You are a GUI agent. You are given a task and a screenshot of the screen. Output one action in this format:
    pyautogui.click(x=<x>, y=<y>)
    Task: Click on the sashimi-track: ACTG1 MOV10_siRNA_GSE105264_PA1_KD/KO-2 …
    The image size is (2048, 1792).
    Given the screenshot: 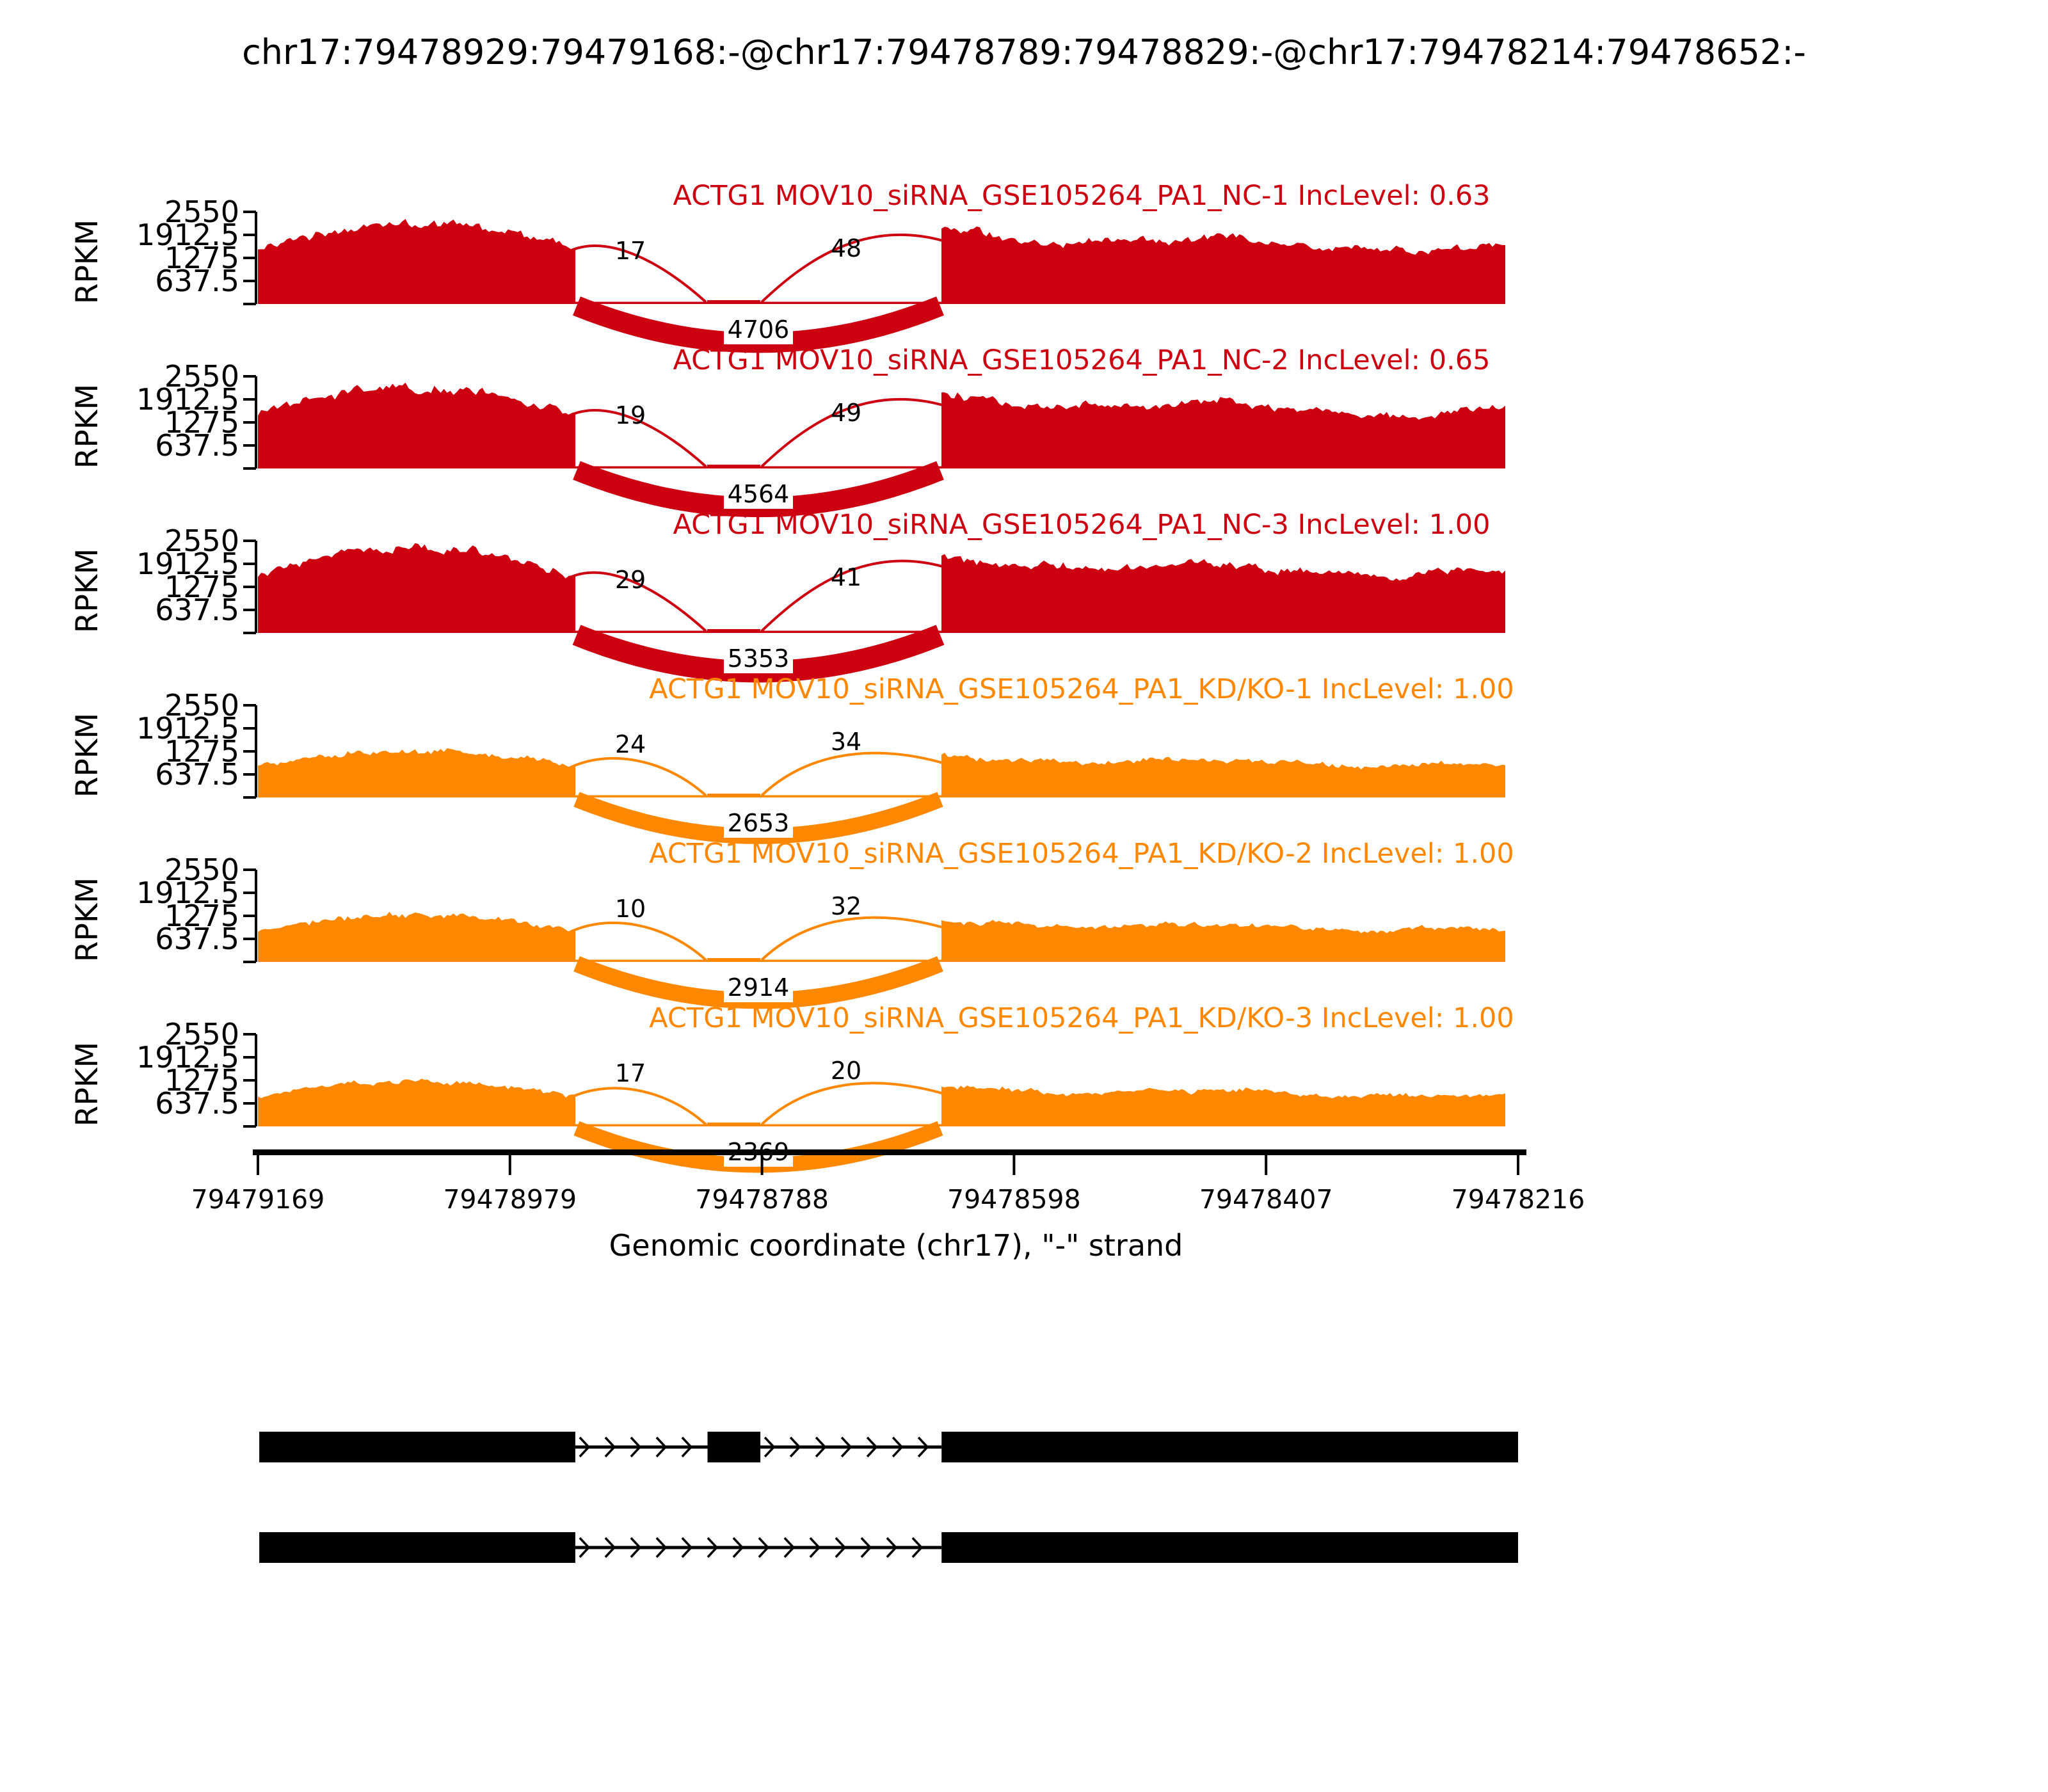 What is the action you would take?
    pyautogui.click(x=792, y=923)
    